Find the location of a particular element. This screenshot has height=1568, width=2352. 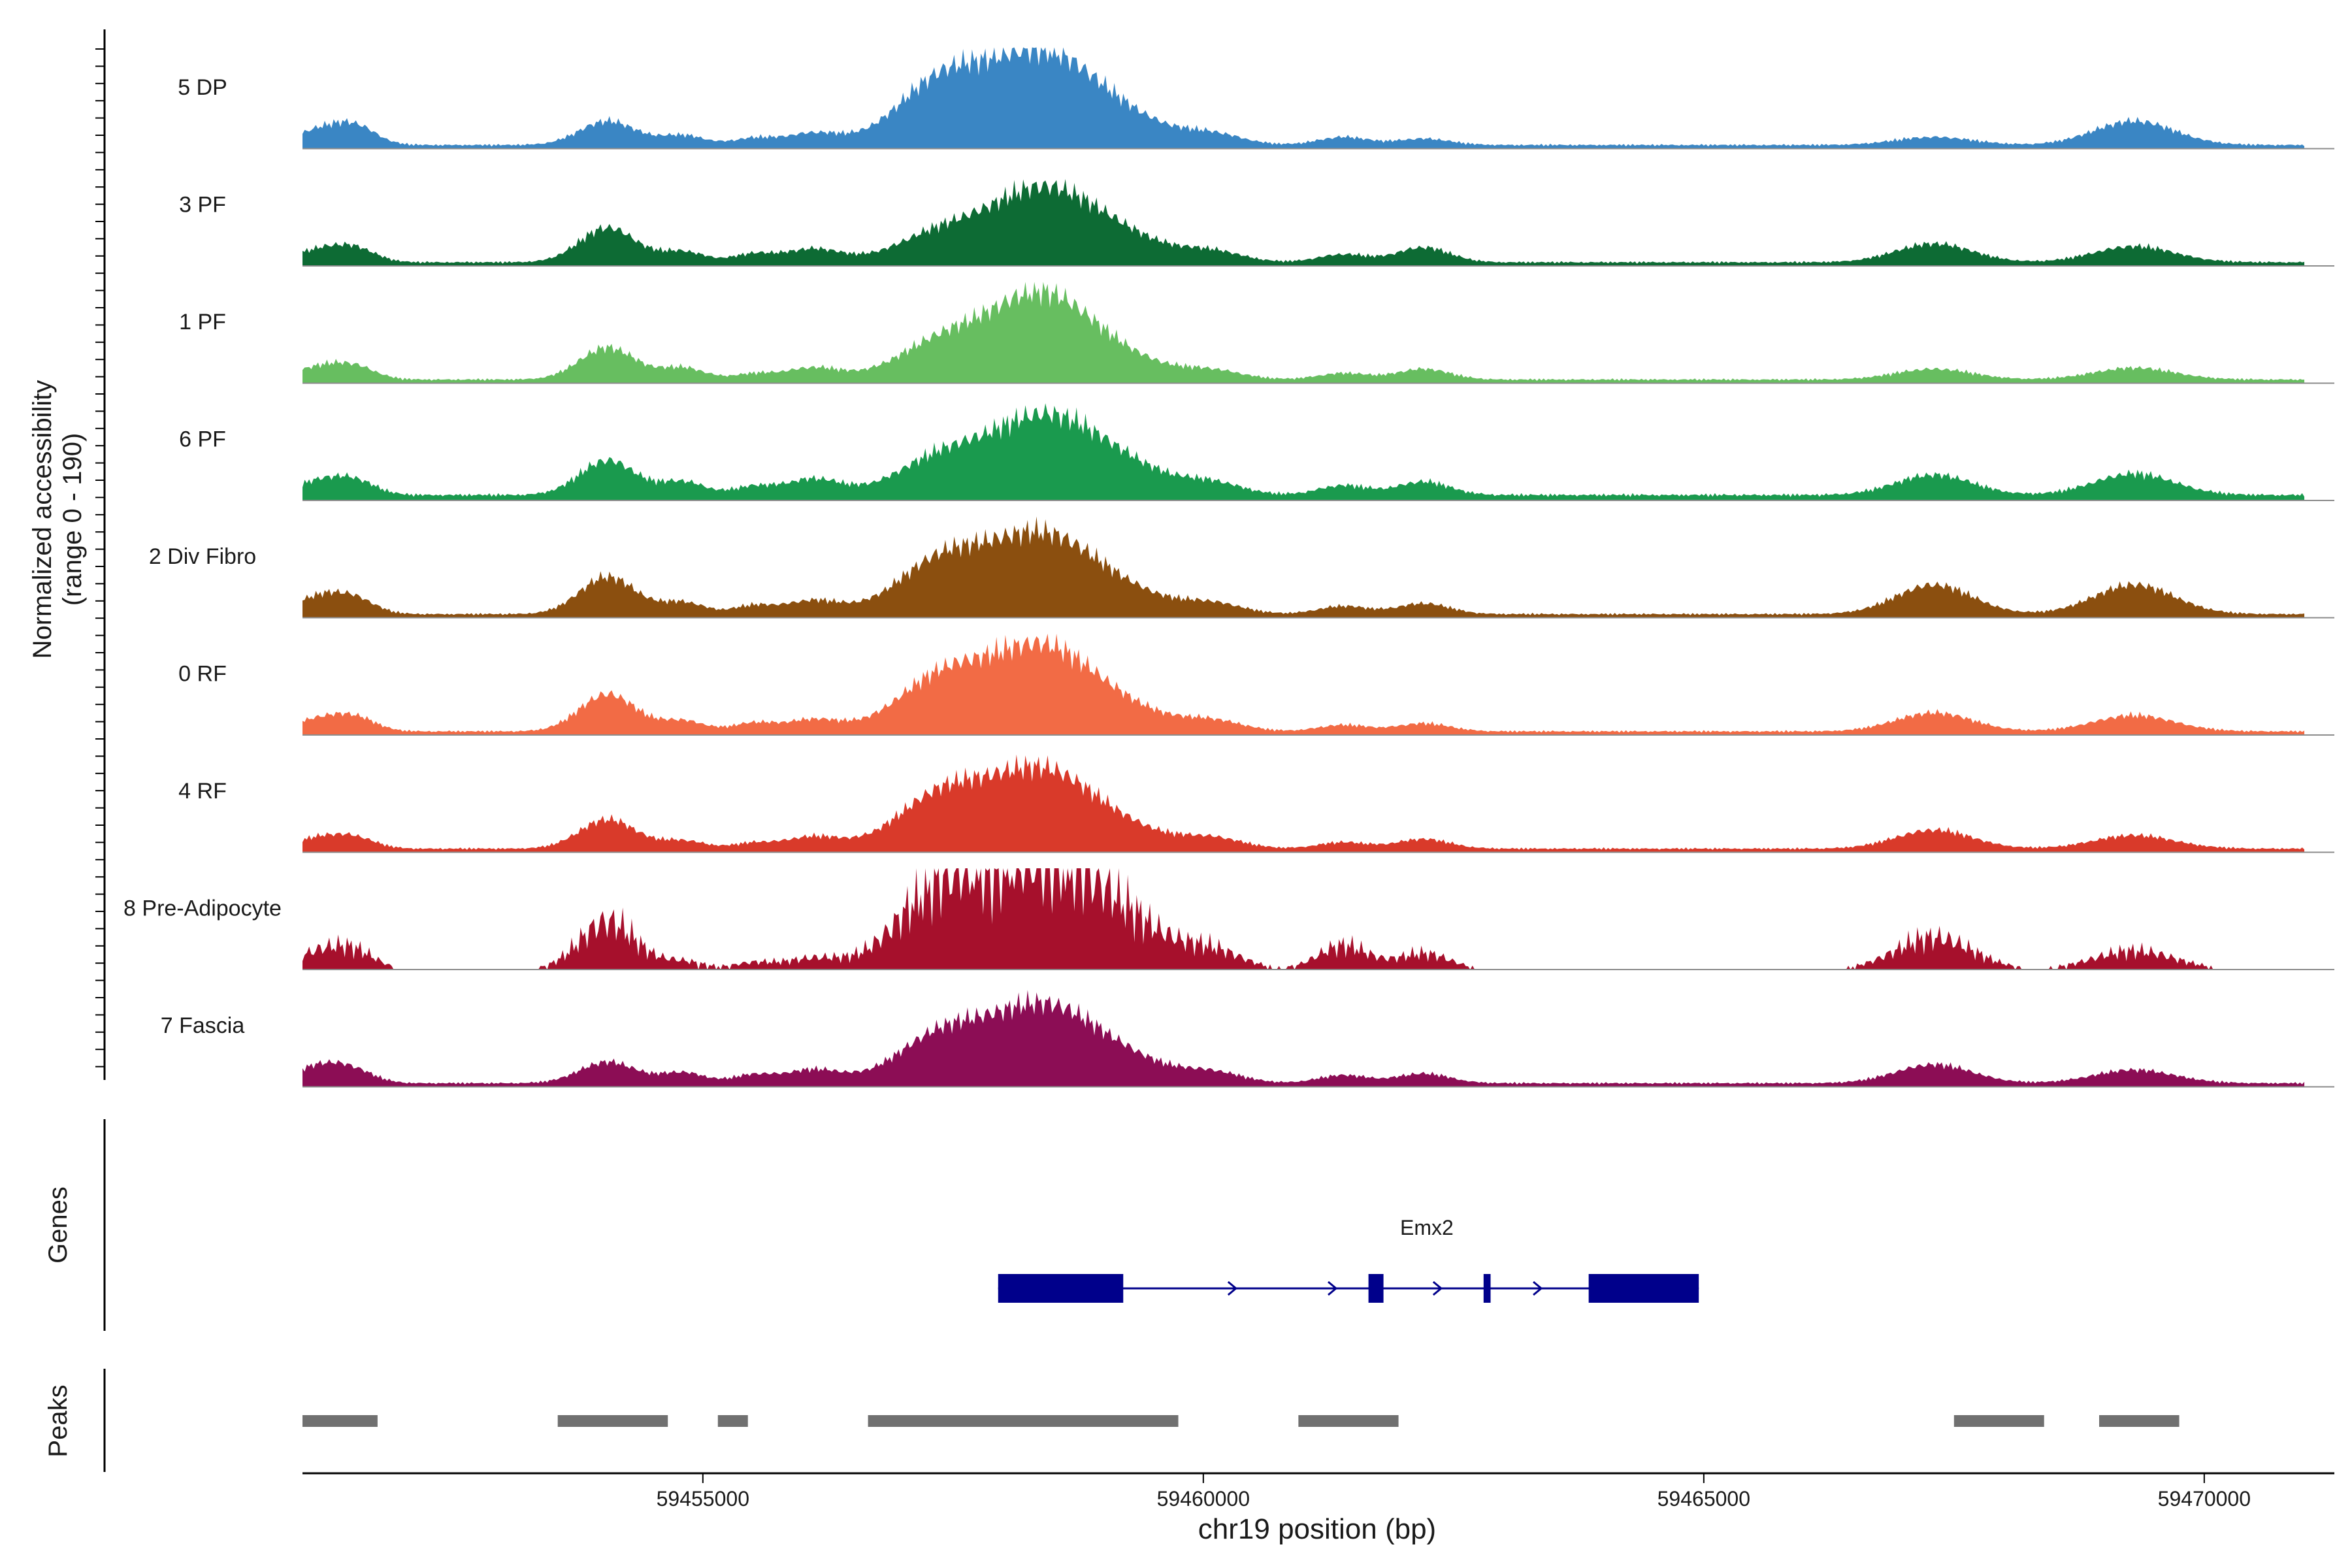

x-axis-label: chr19 position (bp) is located at coordinates (1317, 1529).